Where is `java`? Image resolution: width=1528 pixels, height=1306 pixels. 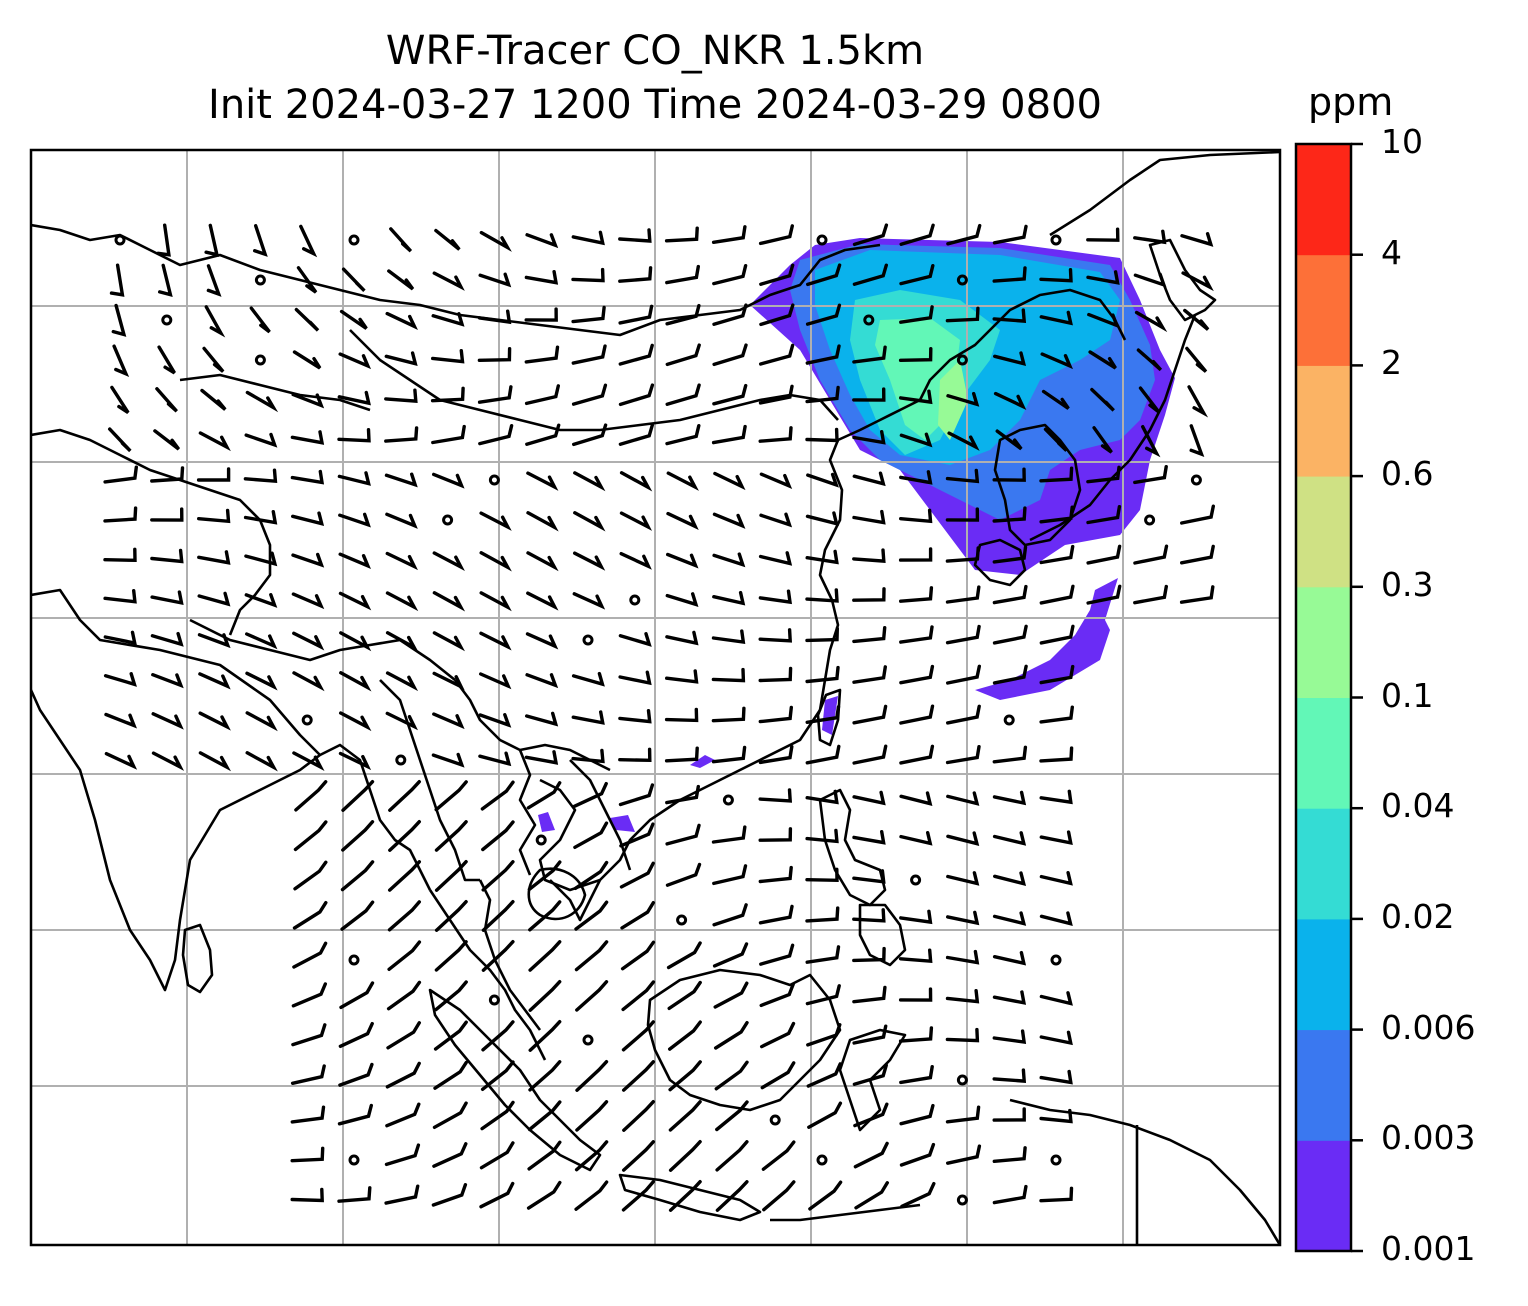 java is located at coordinates (690, 1197).